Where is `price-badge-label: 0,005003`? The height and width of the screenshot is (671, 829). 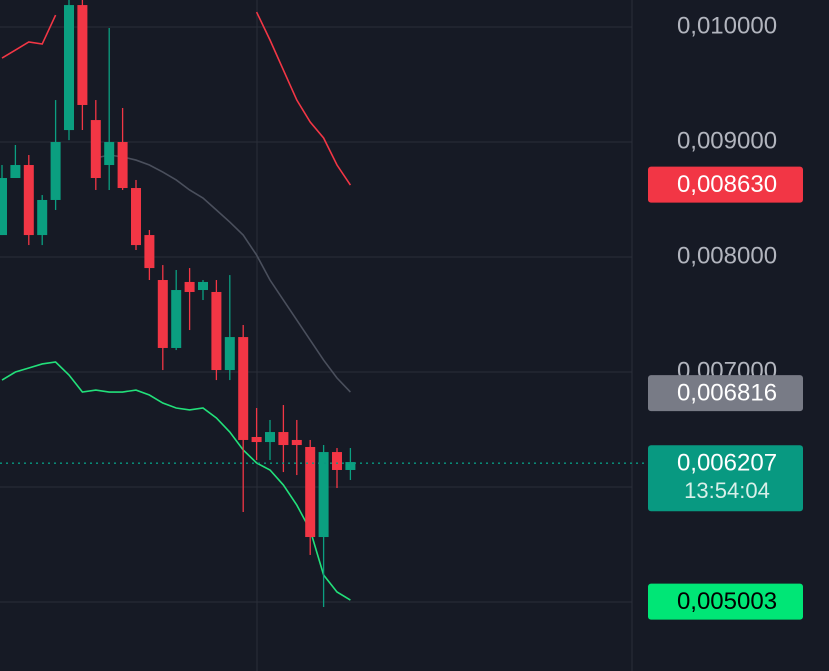 price-badge-label: 0,005003 is located at coordinates (727, 601).